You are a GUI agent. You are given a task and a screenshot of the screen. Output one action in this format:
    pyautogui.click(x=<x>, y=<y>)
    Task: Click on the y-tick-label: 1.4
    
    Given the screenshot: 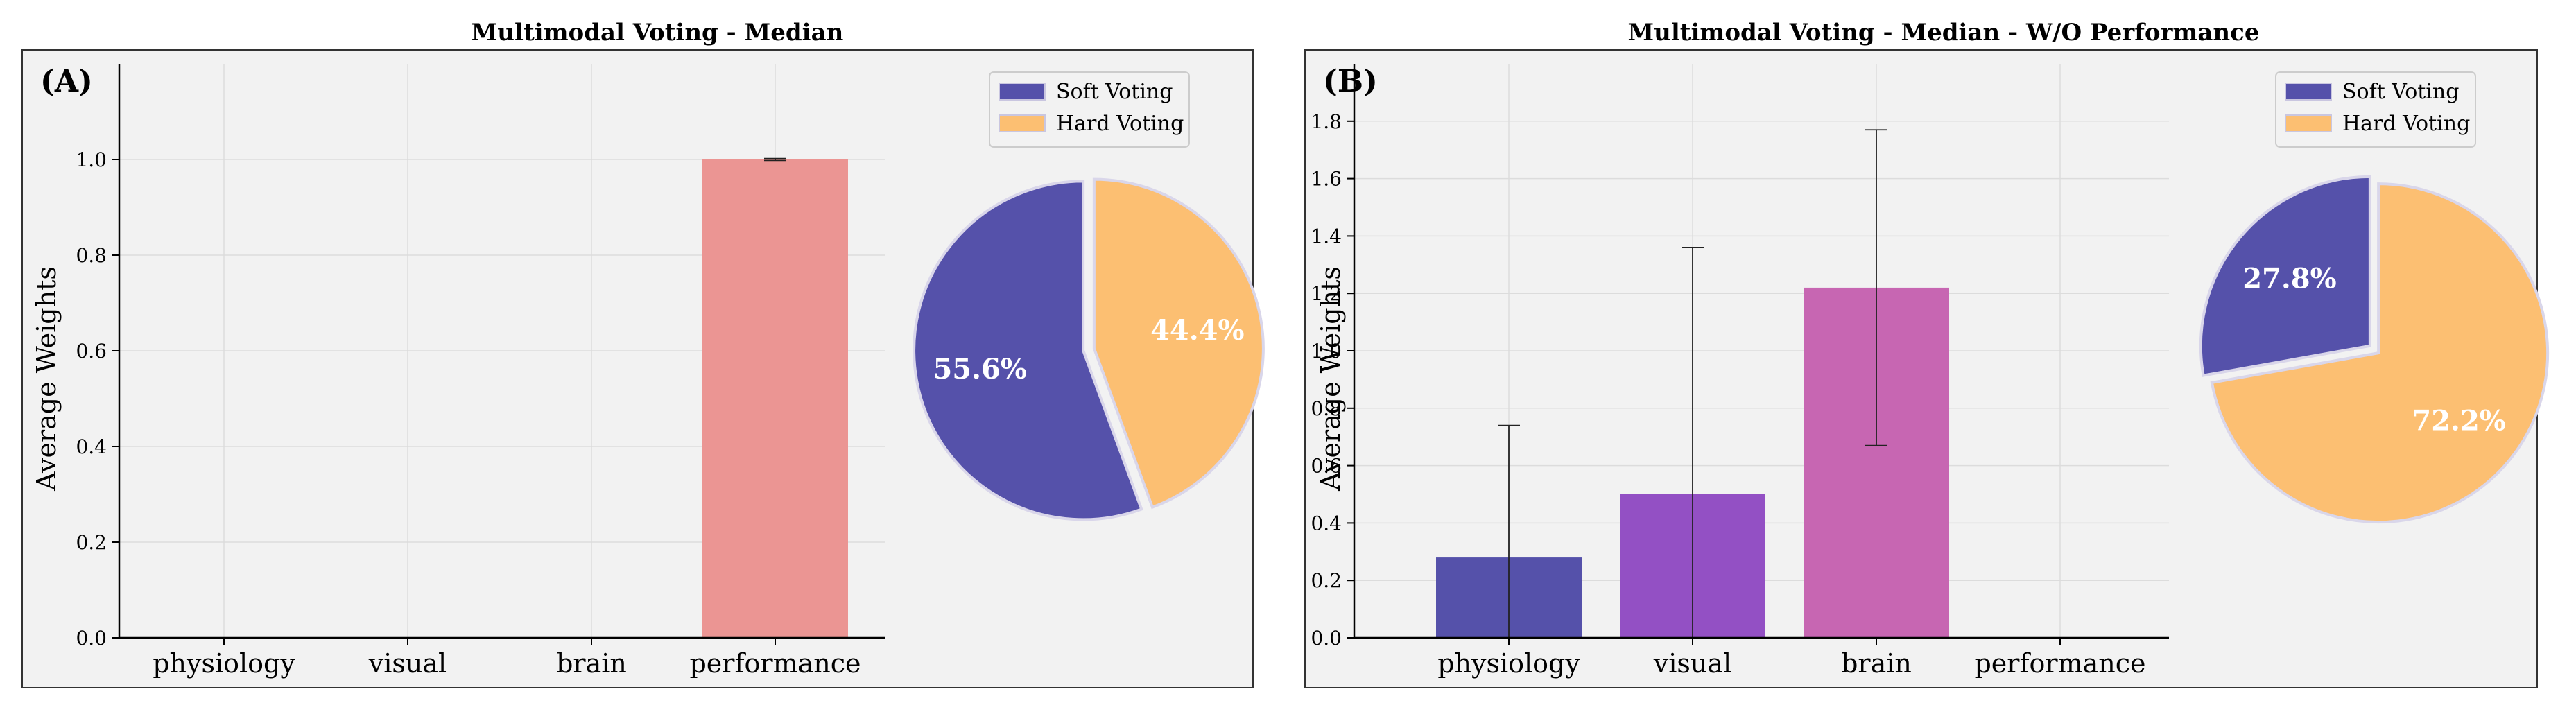 What is the action you would take?
    pyautogui.click(x=1326, y=236)
    